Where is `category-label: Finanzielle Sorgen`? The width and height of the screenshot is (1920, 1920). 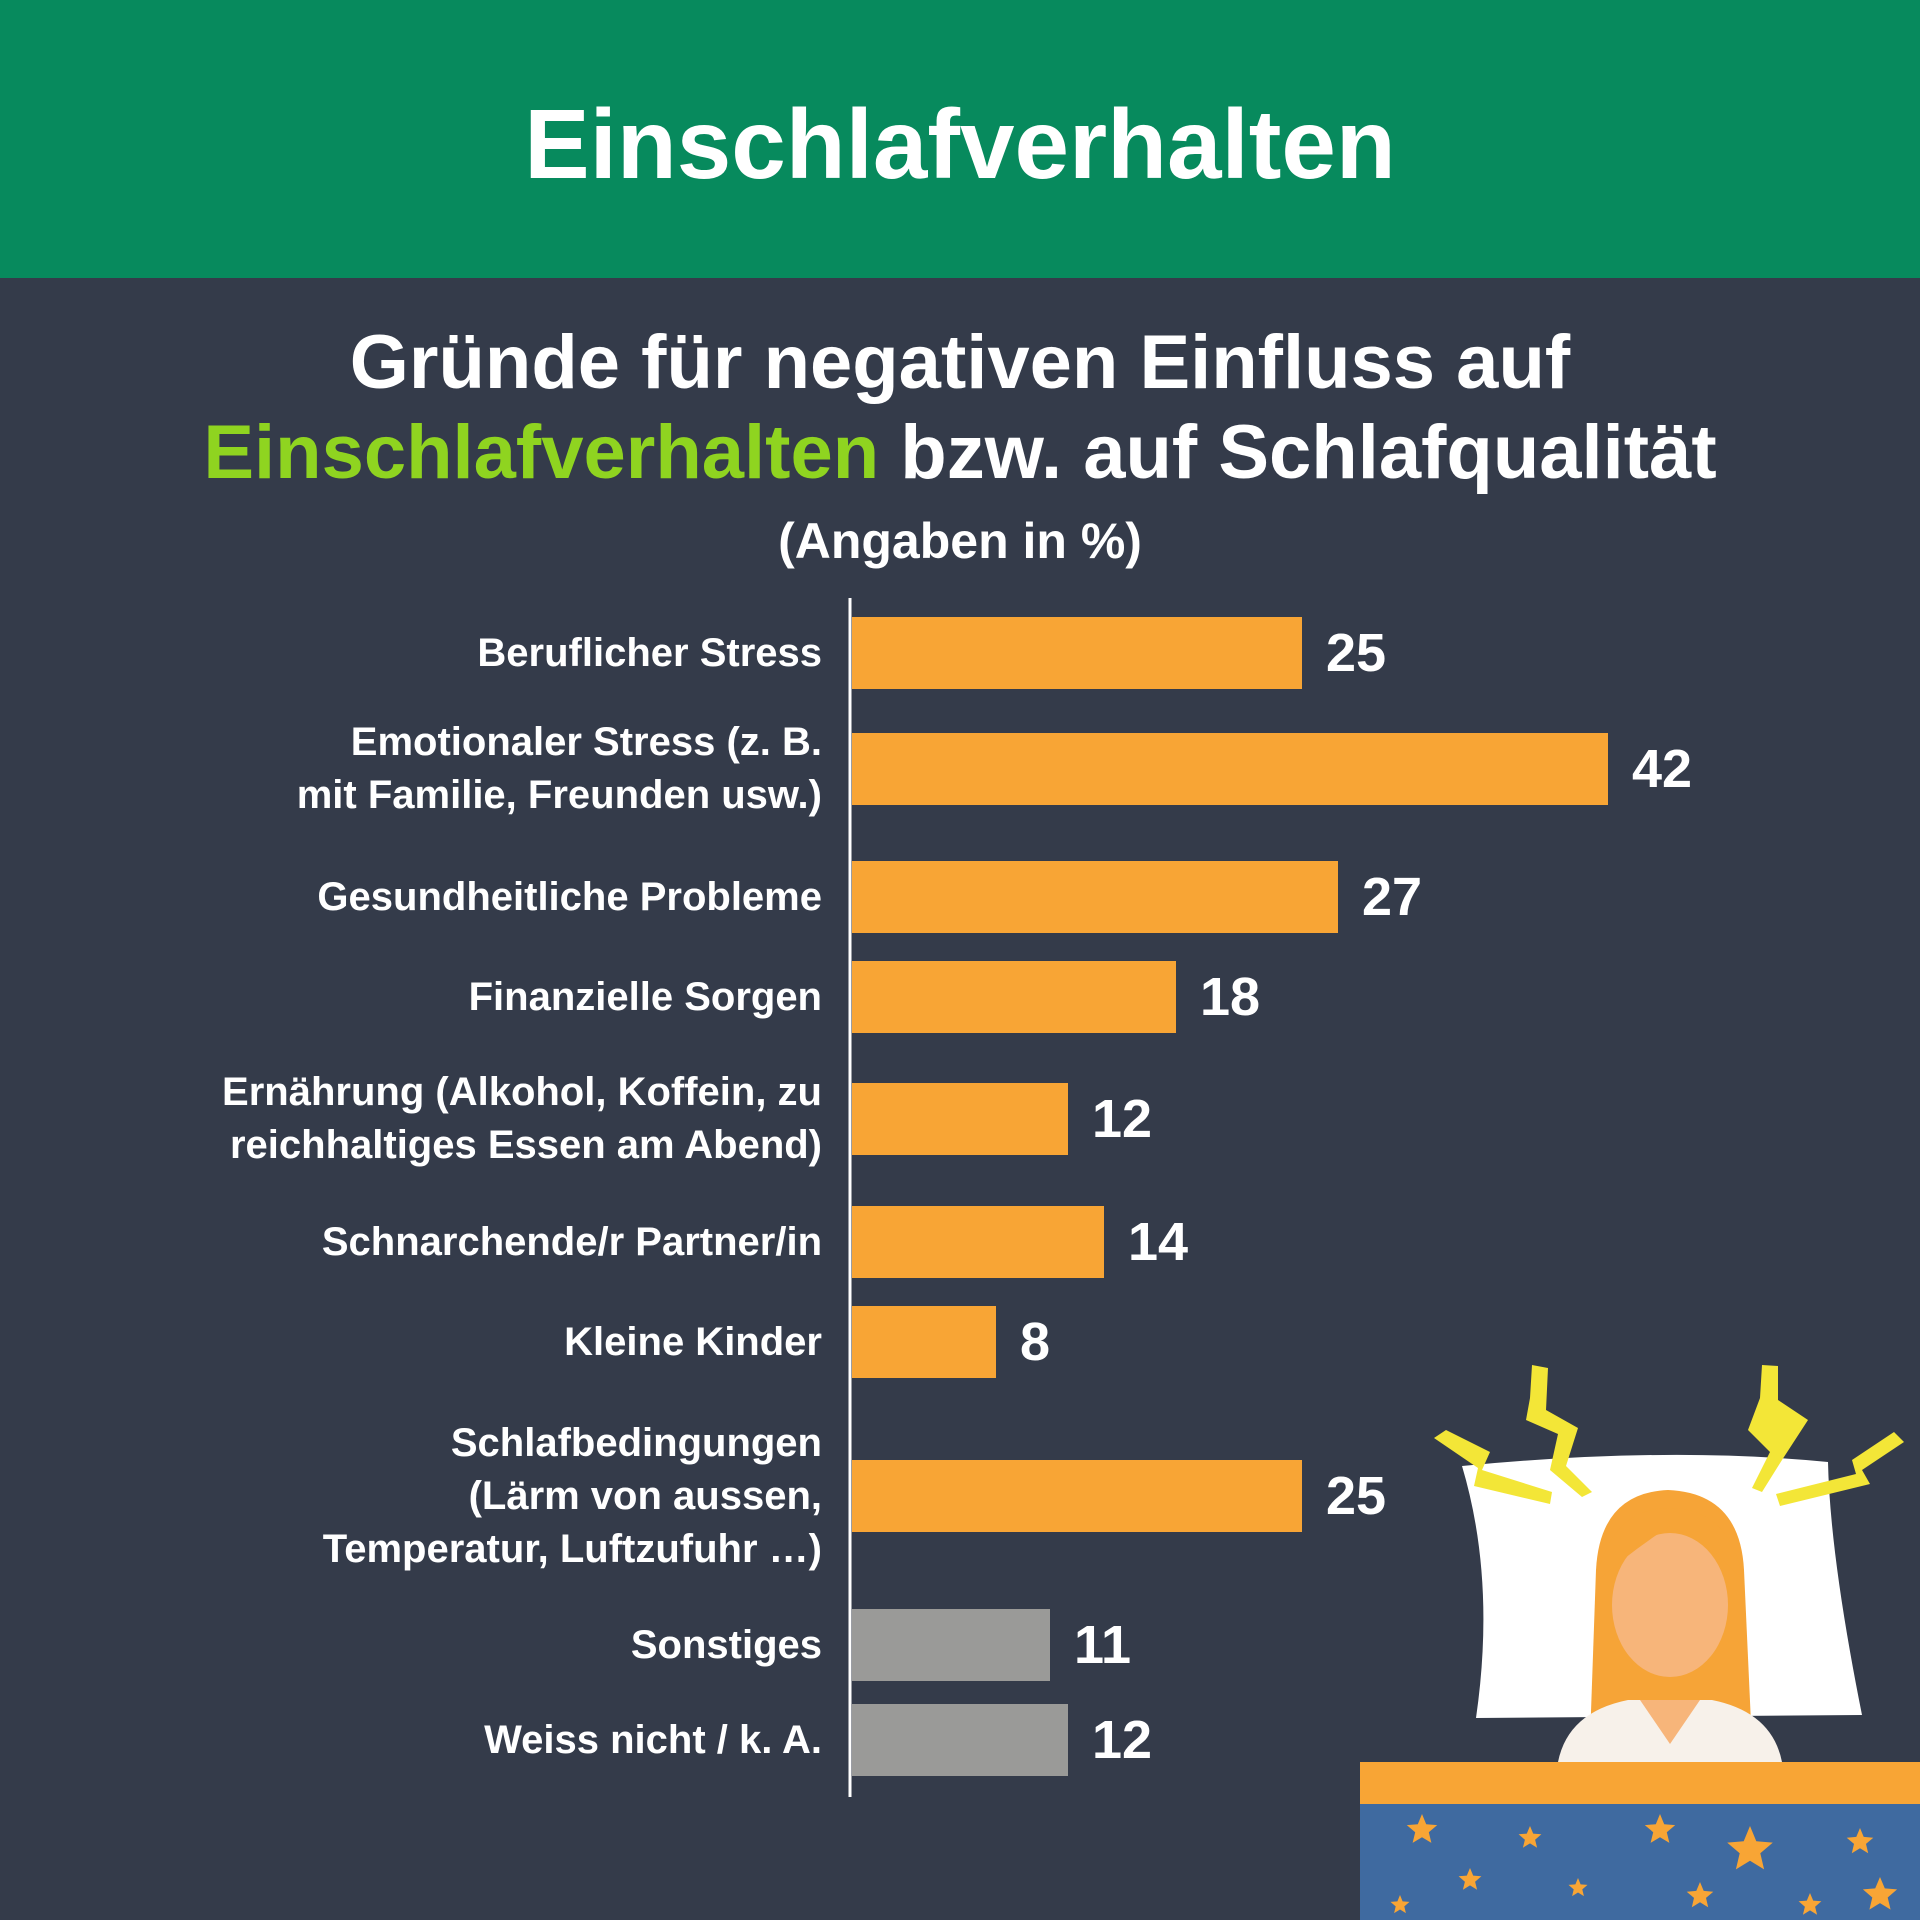 category-label: Finanzielle Sorgen is located at coordinates (492, 997).